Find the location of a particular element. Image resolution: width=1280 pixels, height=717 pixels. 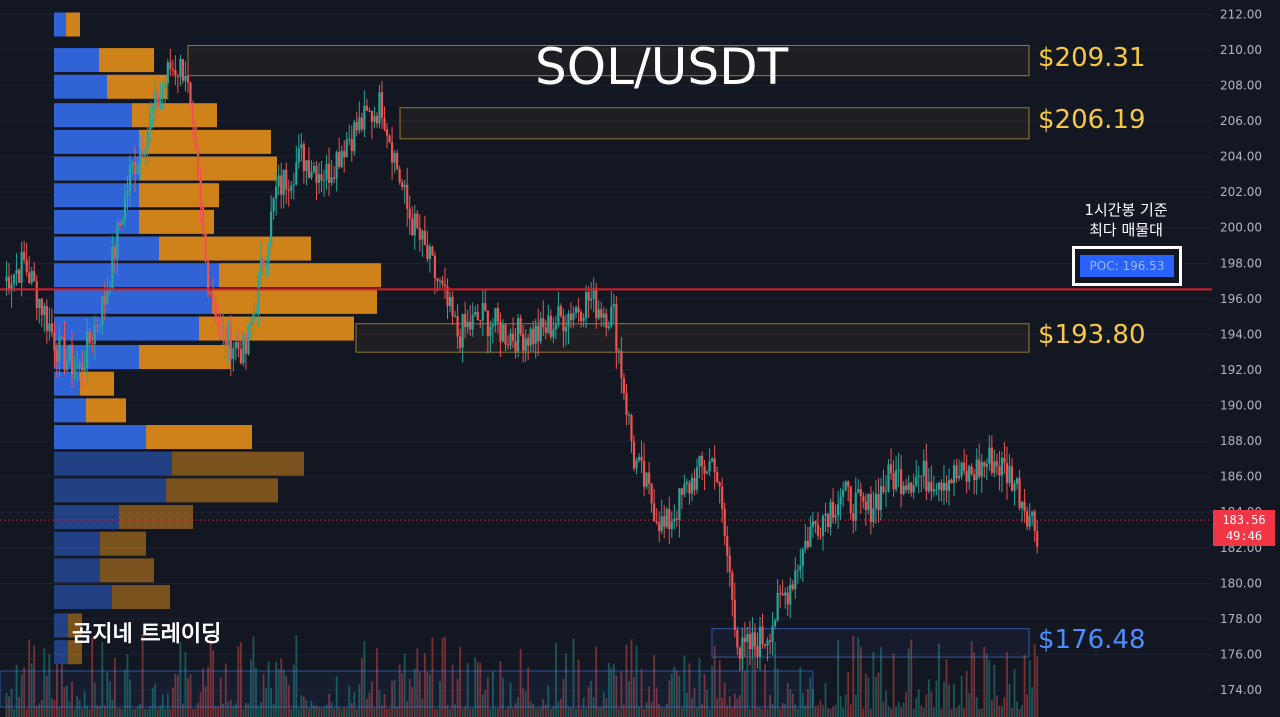

axis-tick-label: 212.00 is located at coordinates (1241, 14).